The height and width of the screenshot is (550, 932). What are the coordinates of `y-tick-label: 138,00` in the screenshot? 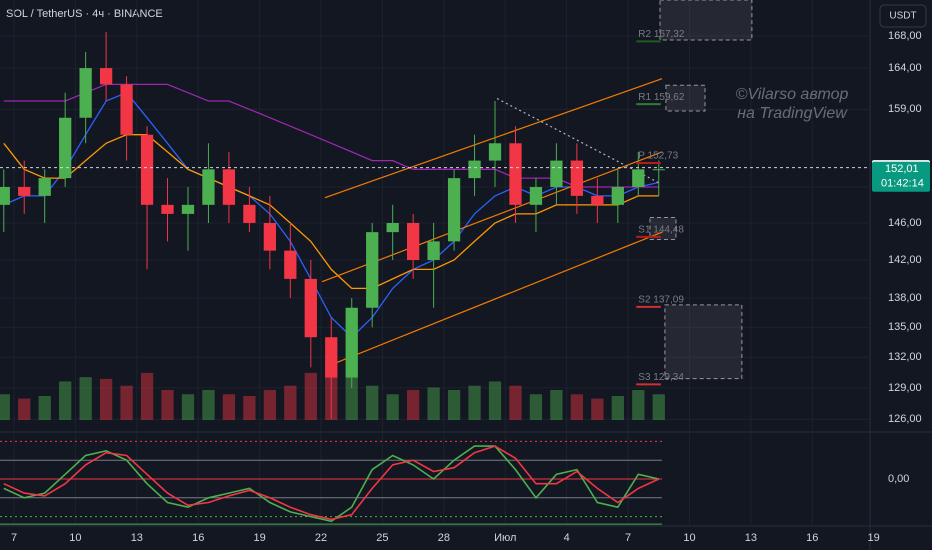 It's located at (905, 298).